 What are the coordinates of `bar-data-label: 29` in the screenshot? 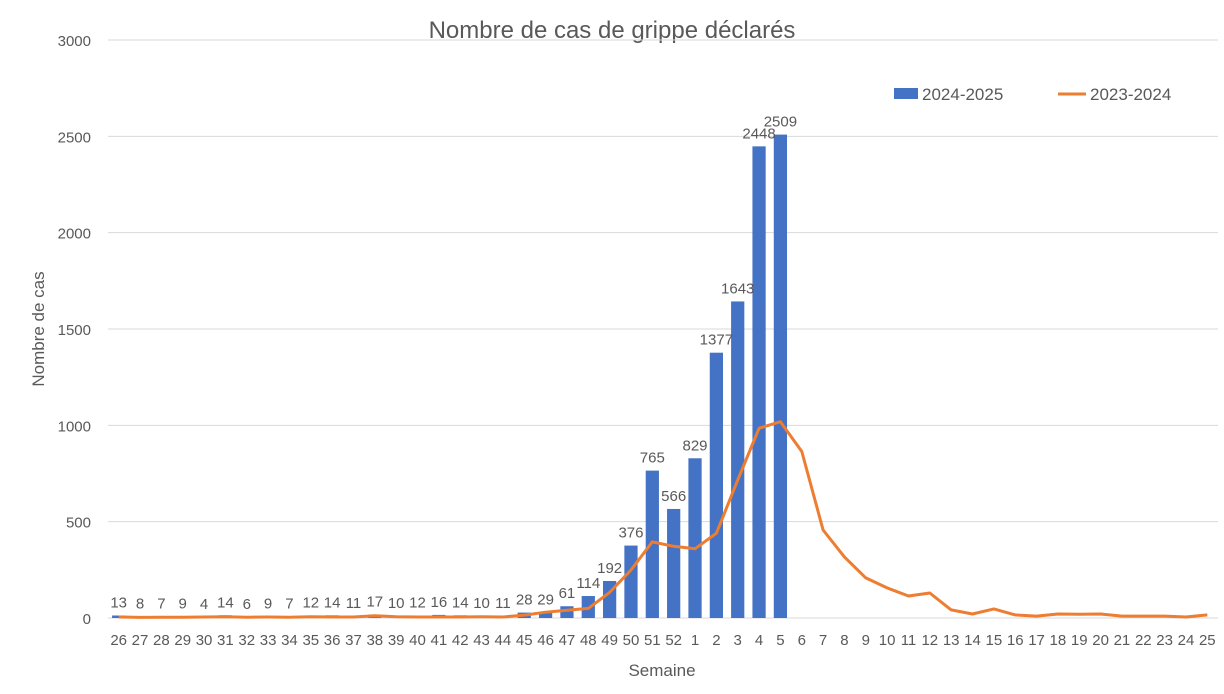 It's located at (545, 599).